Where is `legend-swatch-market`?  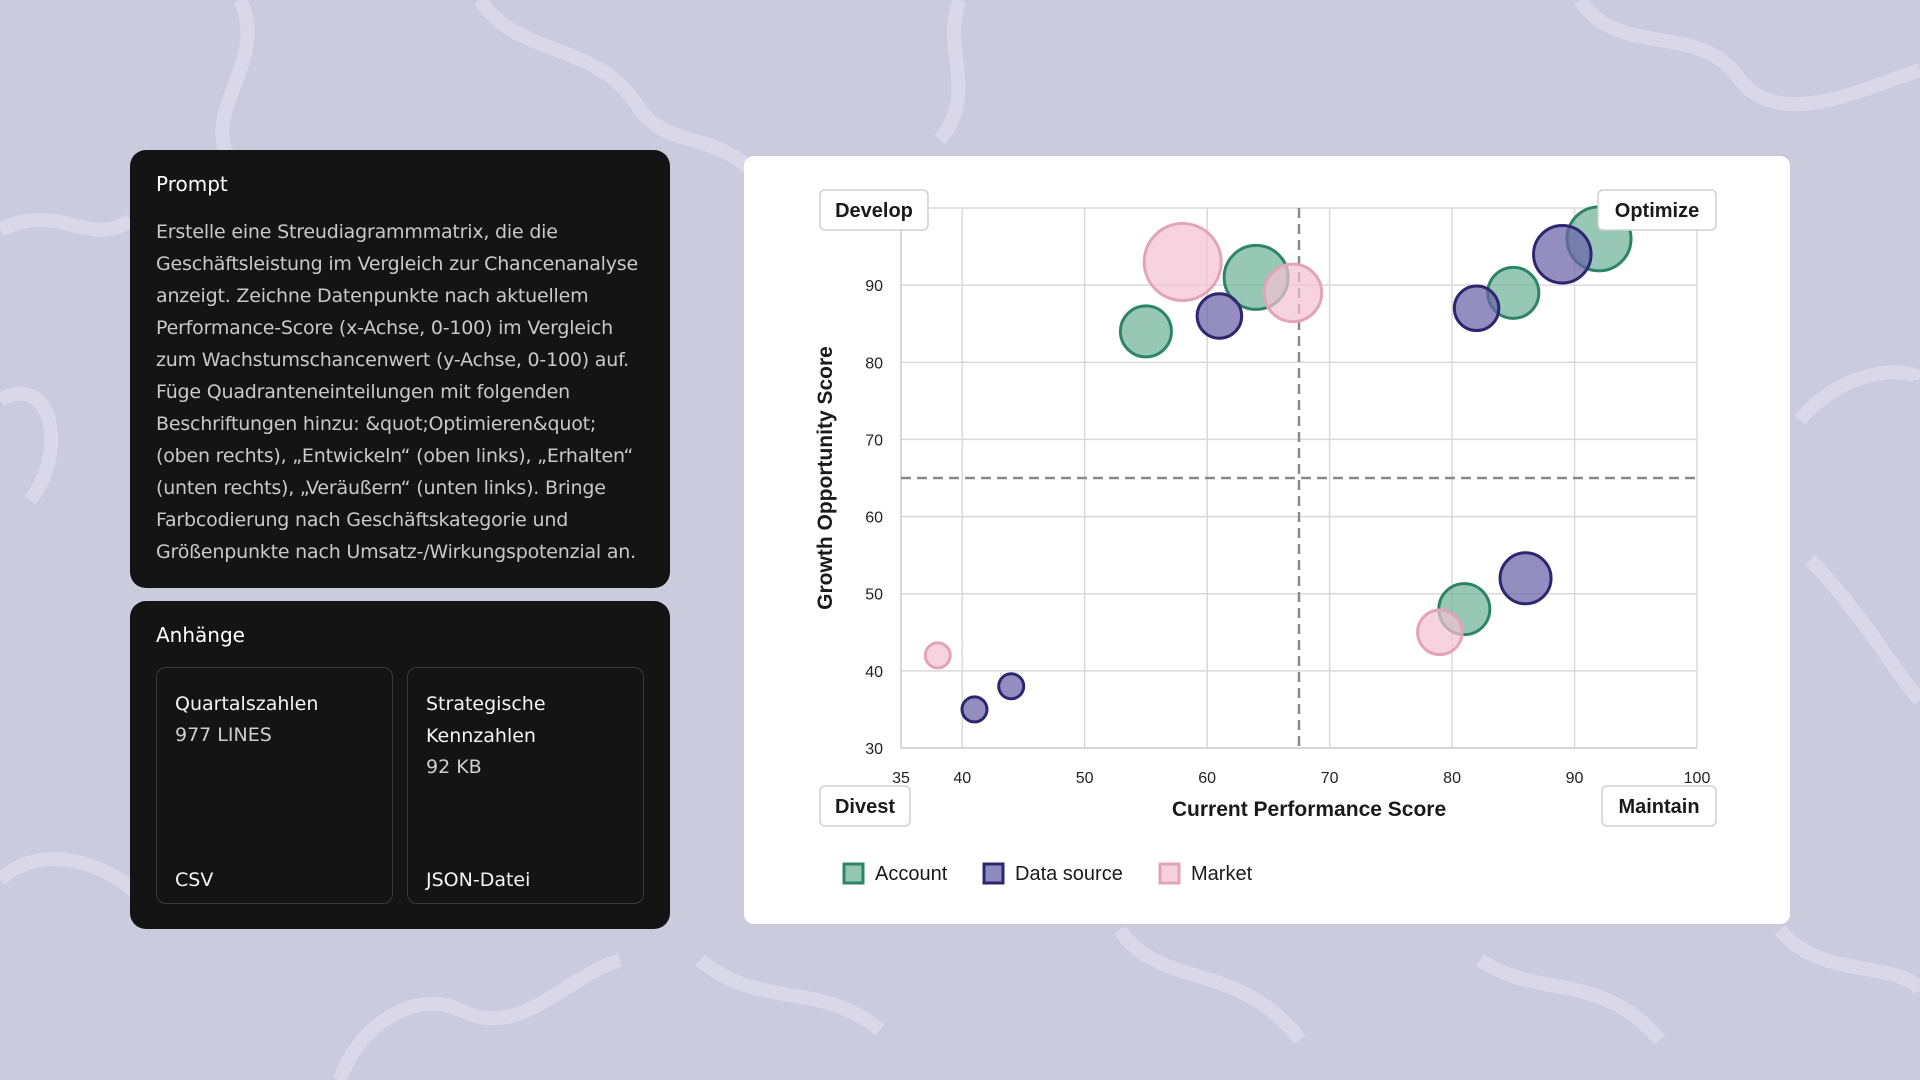 legend-swatch-market is located at coordinates (1169, 873).